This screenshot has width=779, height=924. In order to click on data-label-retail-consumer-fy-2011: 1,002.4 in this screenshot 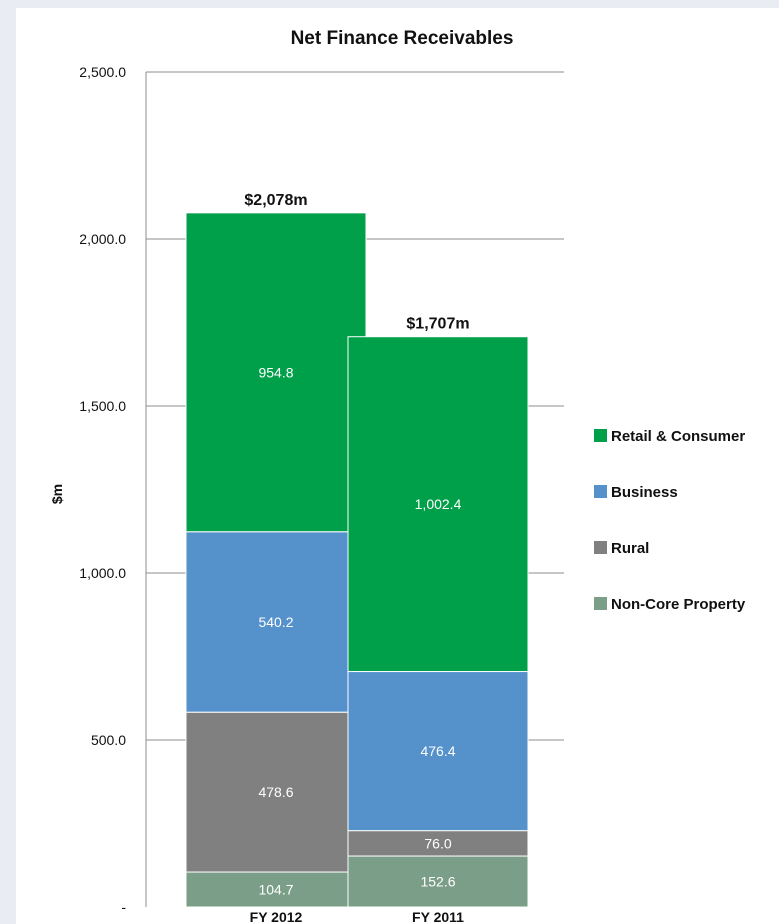, I will do `click(438, 504)`.